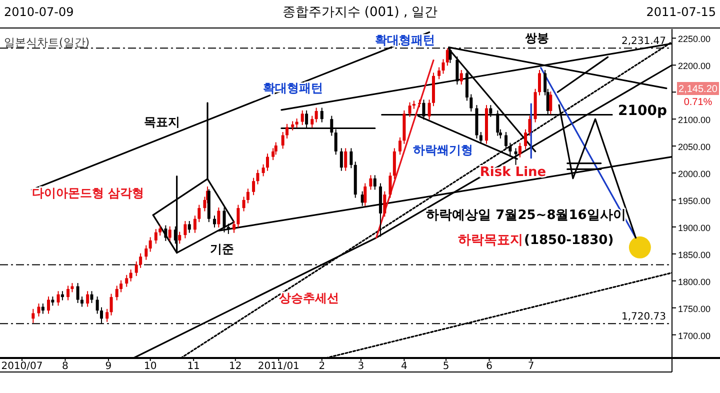 Image resolution: width=720 pixels, height=393 pixels. I want to click on text: 0.71%, so click(698, 102).